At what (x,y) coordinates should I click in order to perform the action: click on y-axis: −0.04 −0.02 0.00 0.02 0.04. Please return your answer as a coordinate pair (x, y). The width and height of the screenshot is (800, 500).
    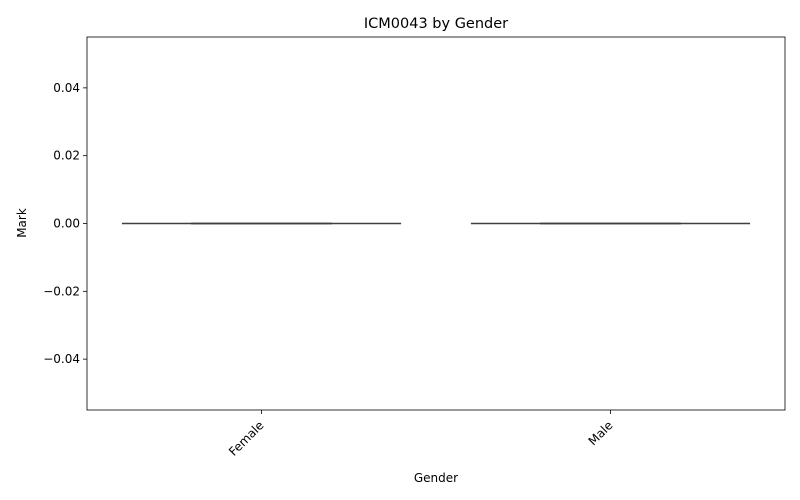
    Looking at the image, I should click on (65, 223).